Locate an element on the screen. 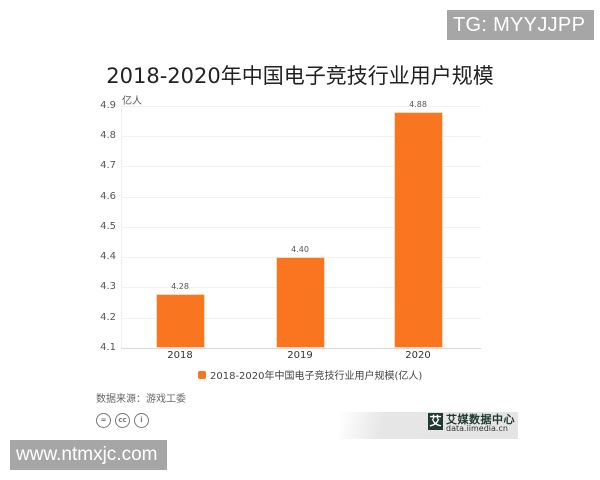 The width and height of the screenshot is (600, 480). legend-label: 2018-2020年中国电子竞技行业用户规模(亿人) is located at coordinates (316, 376).